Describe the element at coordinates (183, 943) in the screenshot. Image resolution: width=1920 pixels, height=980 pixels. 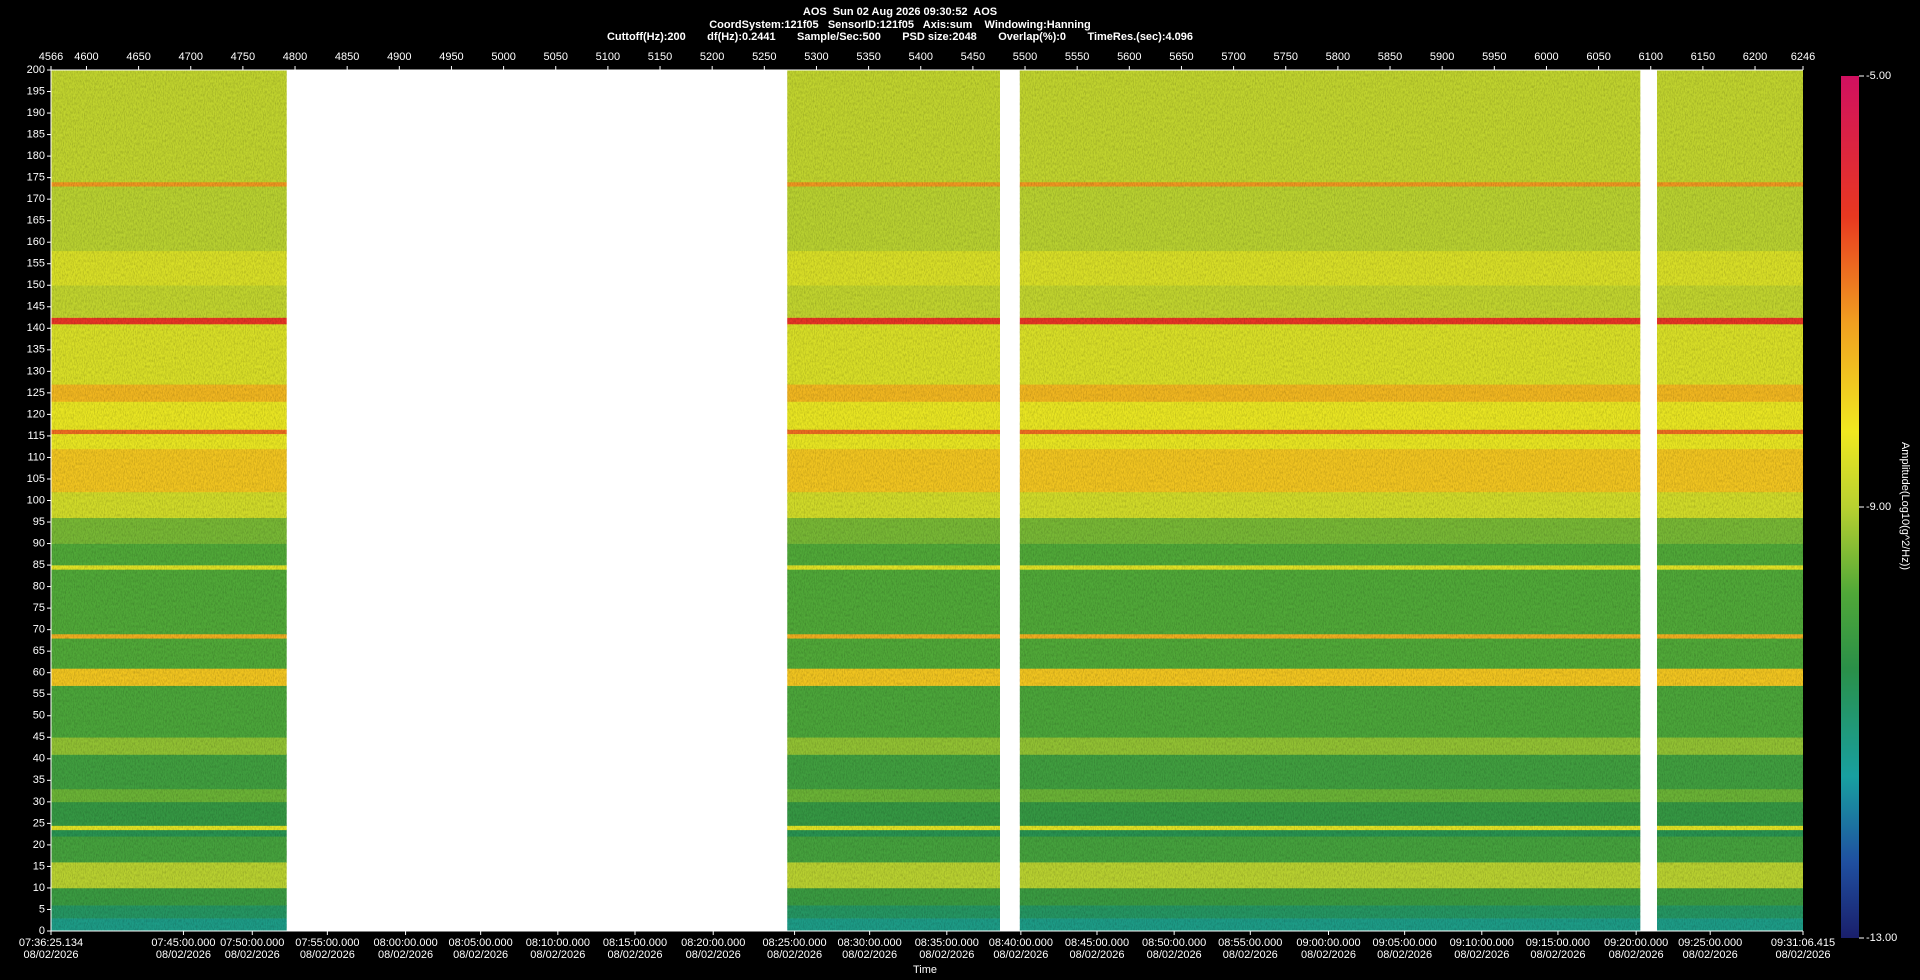
I see `time-tick-label: 07:45:00.000` at that location.